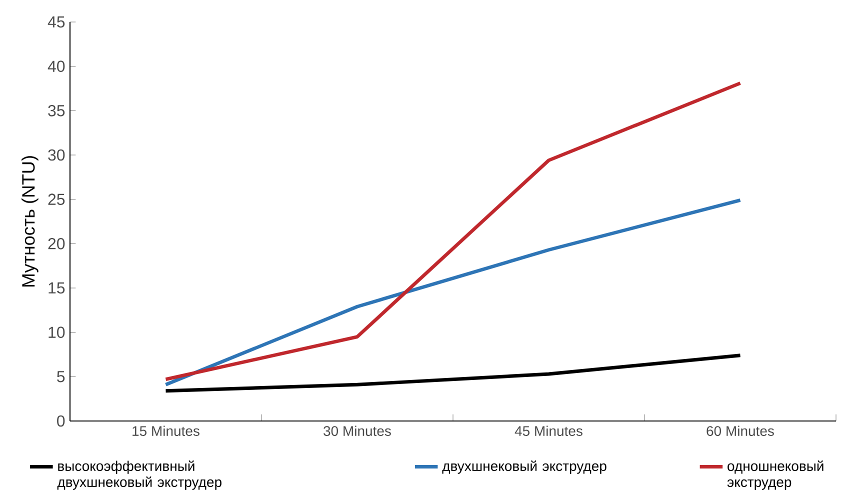  What do you see at coordinates (166, 431) in the screenshot?
I see `x-tick-label: 15 Minutes` at bounding box center [166, 431].